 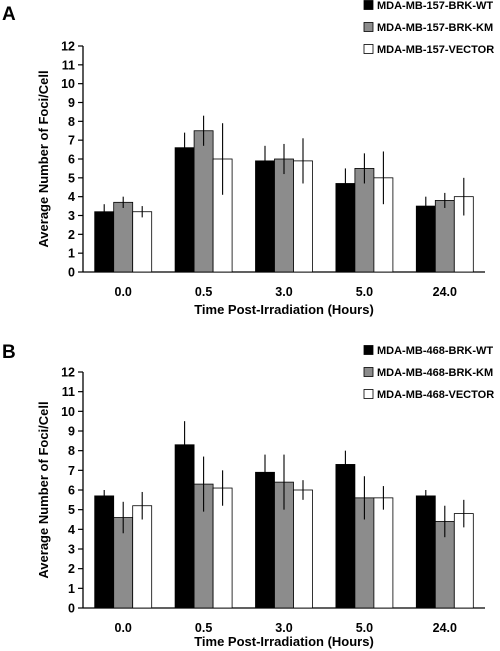 I want to click on legend-label: MDA-MB-157-BRK-WT, so click(x=435, y=6).